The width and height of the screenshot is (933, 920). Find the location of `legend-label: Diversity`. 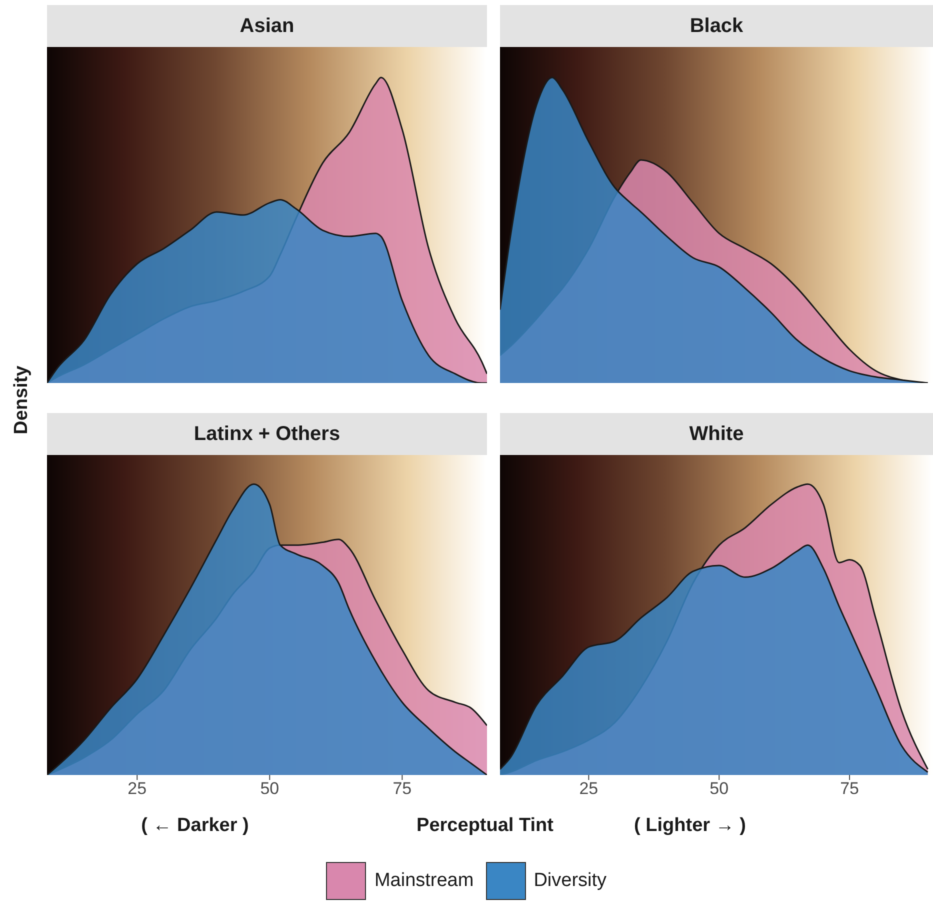

legend-label: Diversity is located at coordinates (570, 881).